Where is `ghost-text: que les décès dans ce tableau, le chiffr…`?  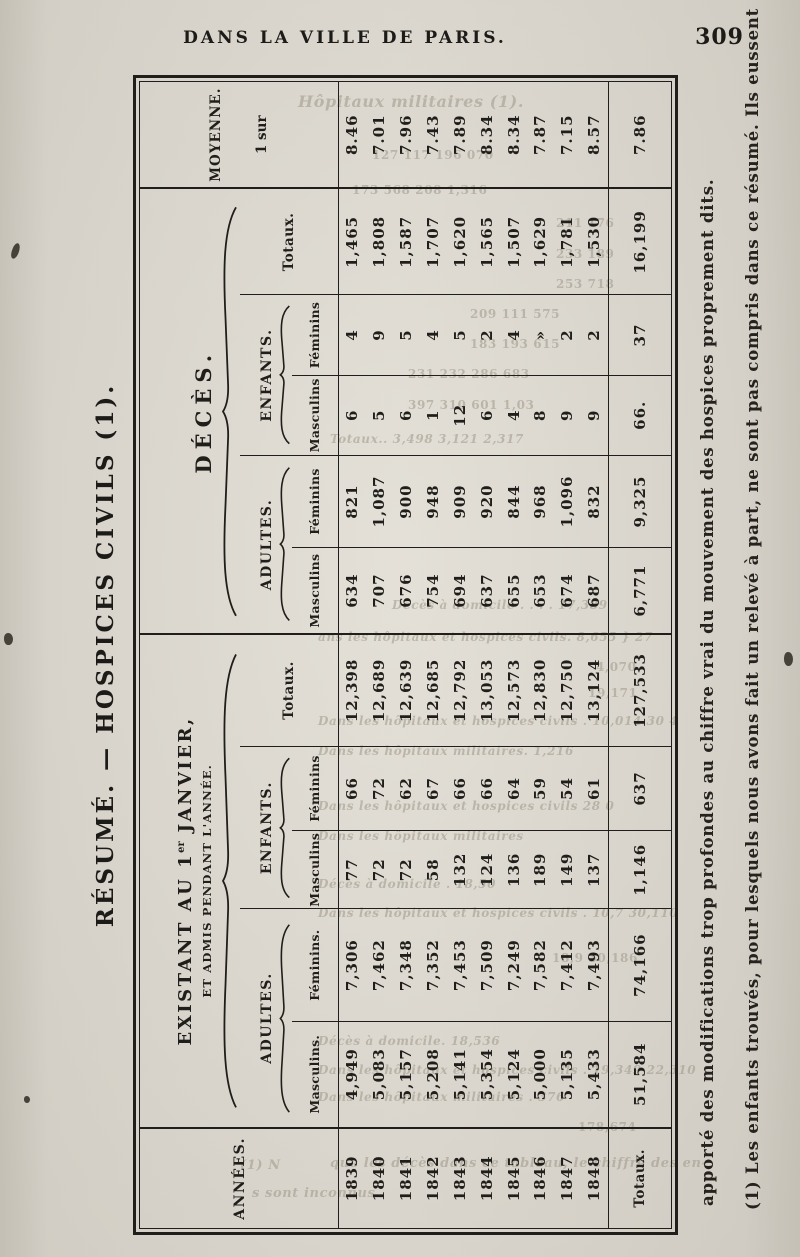 ghost-text: que les décès dans ce tableau, le chiffr… is located at coordinates (519, 1163).